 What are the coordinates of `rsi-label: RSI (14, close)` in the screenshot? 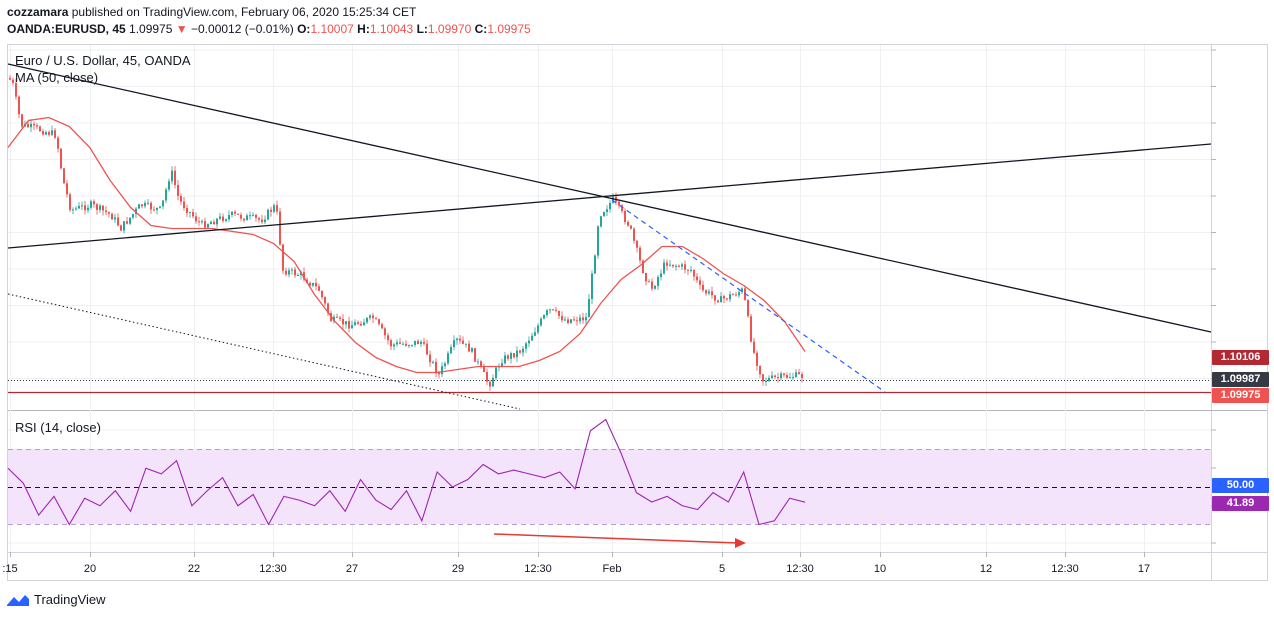 It's located at (58, 427).